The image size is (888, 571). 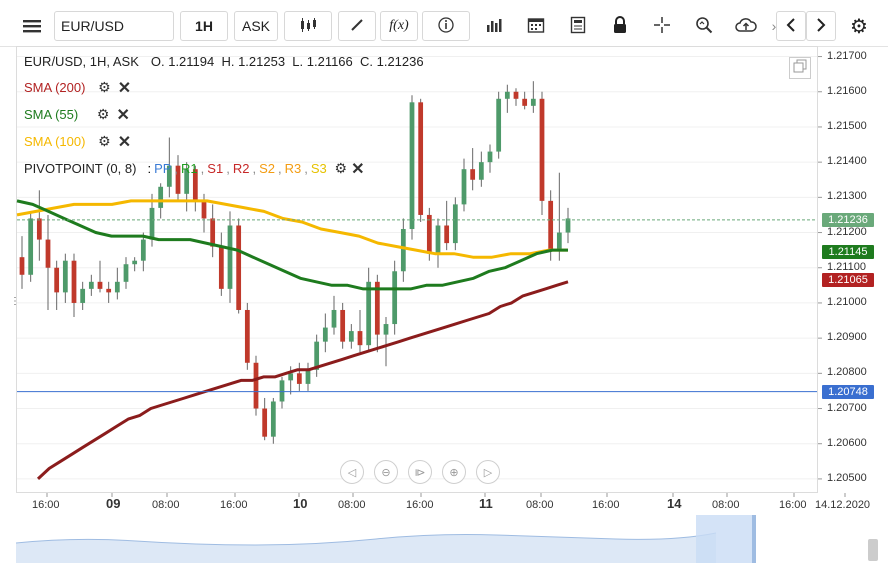 I want to click on function-button: f(x), so click(x=399, y=26).